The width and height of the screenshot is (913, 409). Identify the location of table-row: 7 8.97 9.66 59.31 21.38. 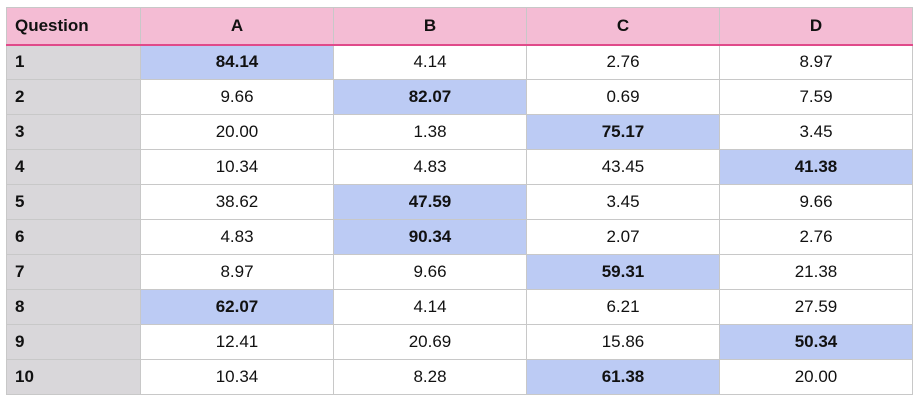
(459, 272).